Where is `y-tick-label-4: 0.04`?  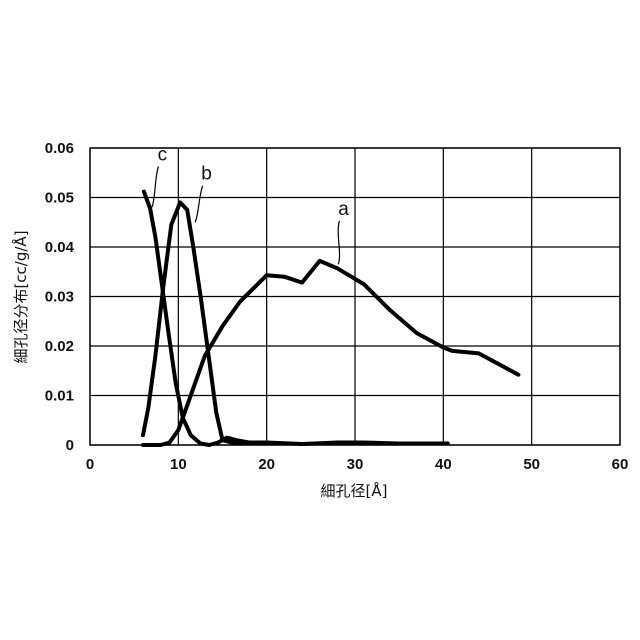 y-tick-label-4: 0.04 is located at coordinates (60, 247).